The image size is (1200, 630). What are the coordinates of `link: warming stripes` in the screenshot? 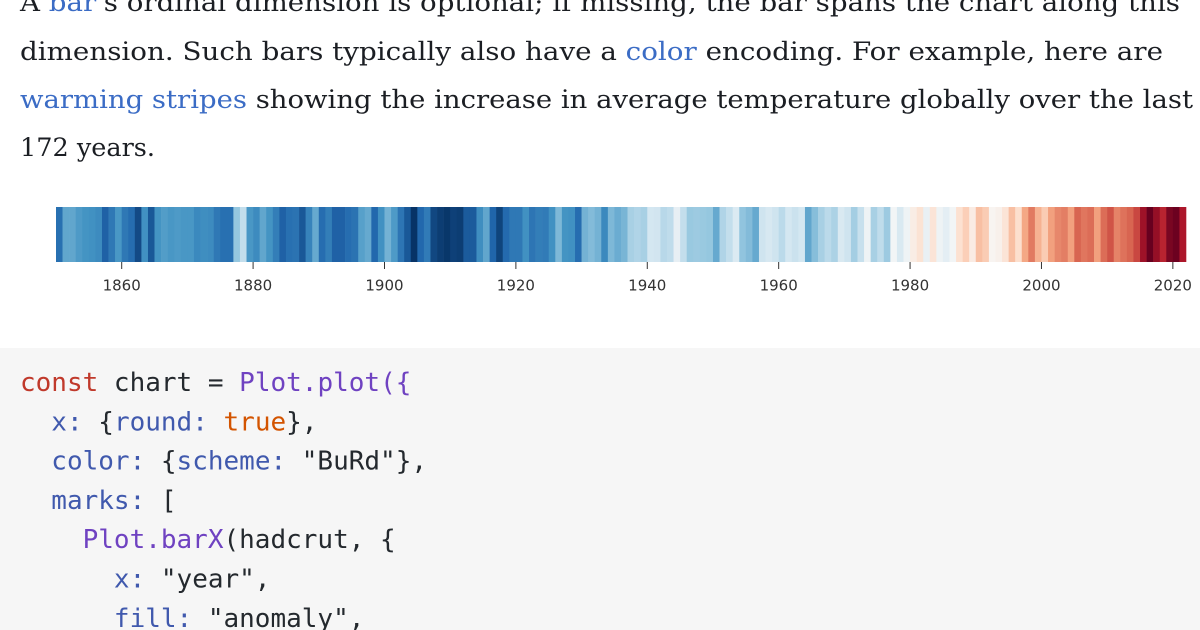 It's located at (133, 99).